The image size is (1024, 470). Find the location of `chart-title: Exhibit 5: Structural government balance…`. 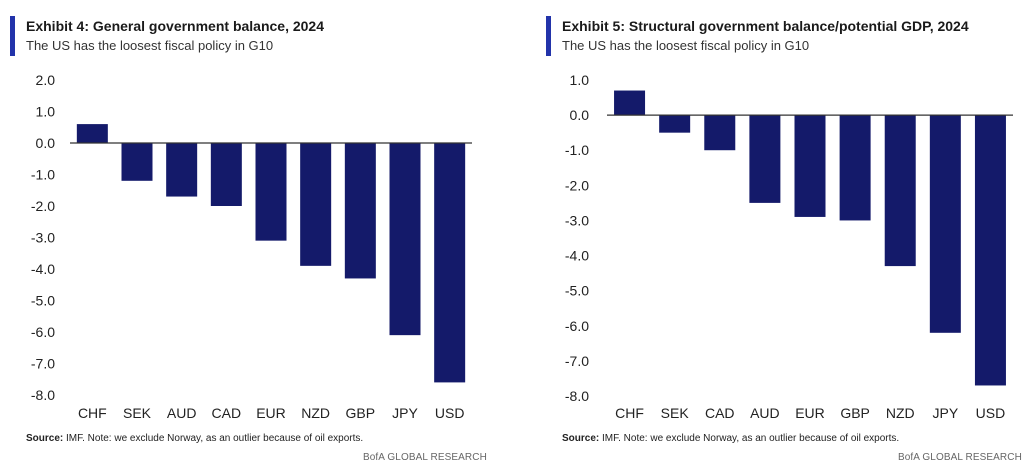

chart-title: Exhibit 5: Structural government balance… is located at coordinates (765, 26).